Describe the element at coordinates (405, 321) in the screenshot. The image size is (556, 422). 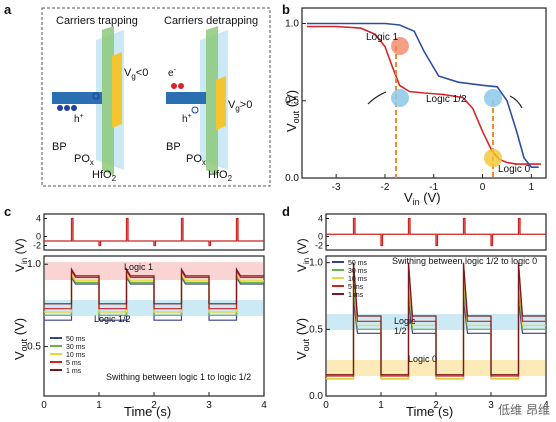
I see `logic12-label-d: Logic` at that location.